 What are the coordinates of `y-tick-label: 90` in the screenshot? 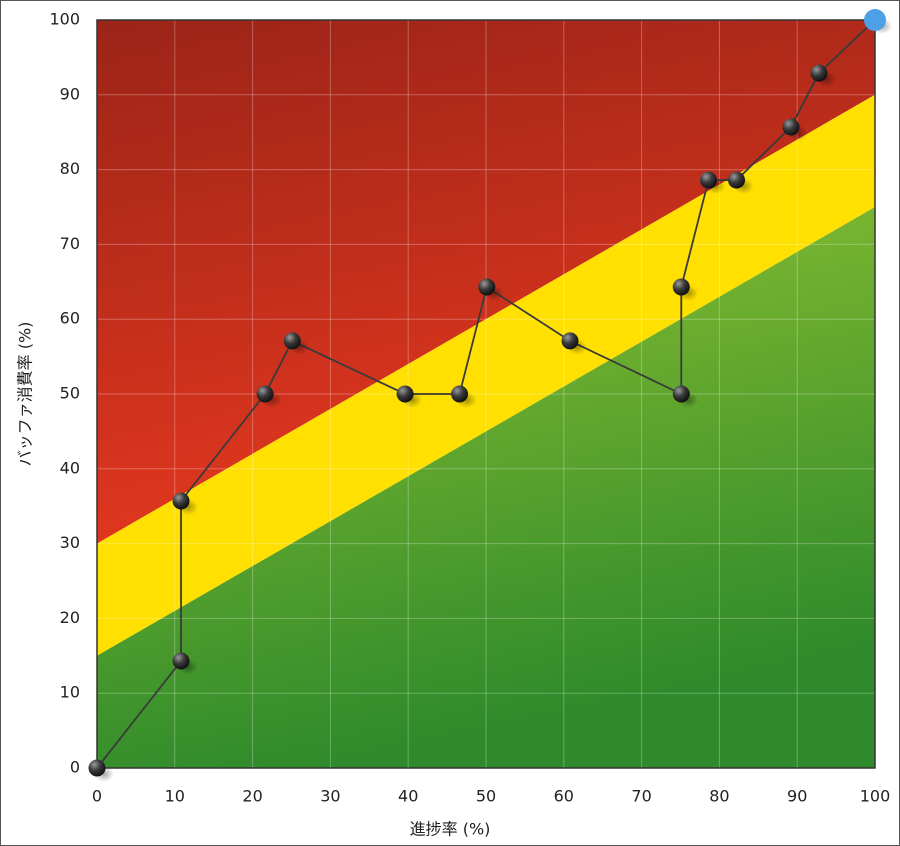 It's located at (70, 93).